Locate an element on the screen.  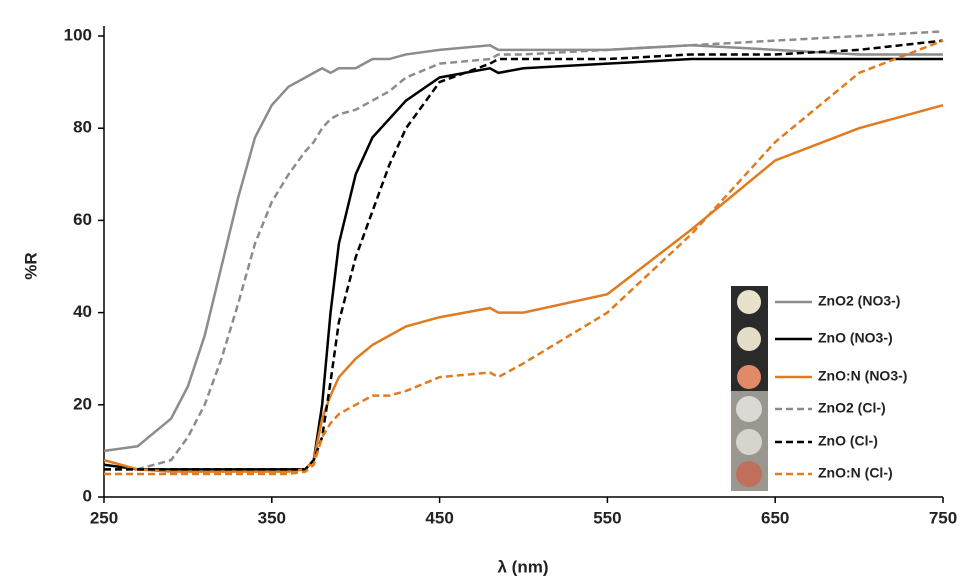
y-tick-label: 40 is located at coordinates (82, 311).